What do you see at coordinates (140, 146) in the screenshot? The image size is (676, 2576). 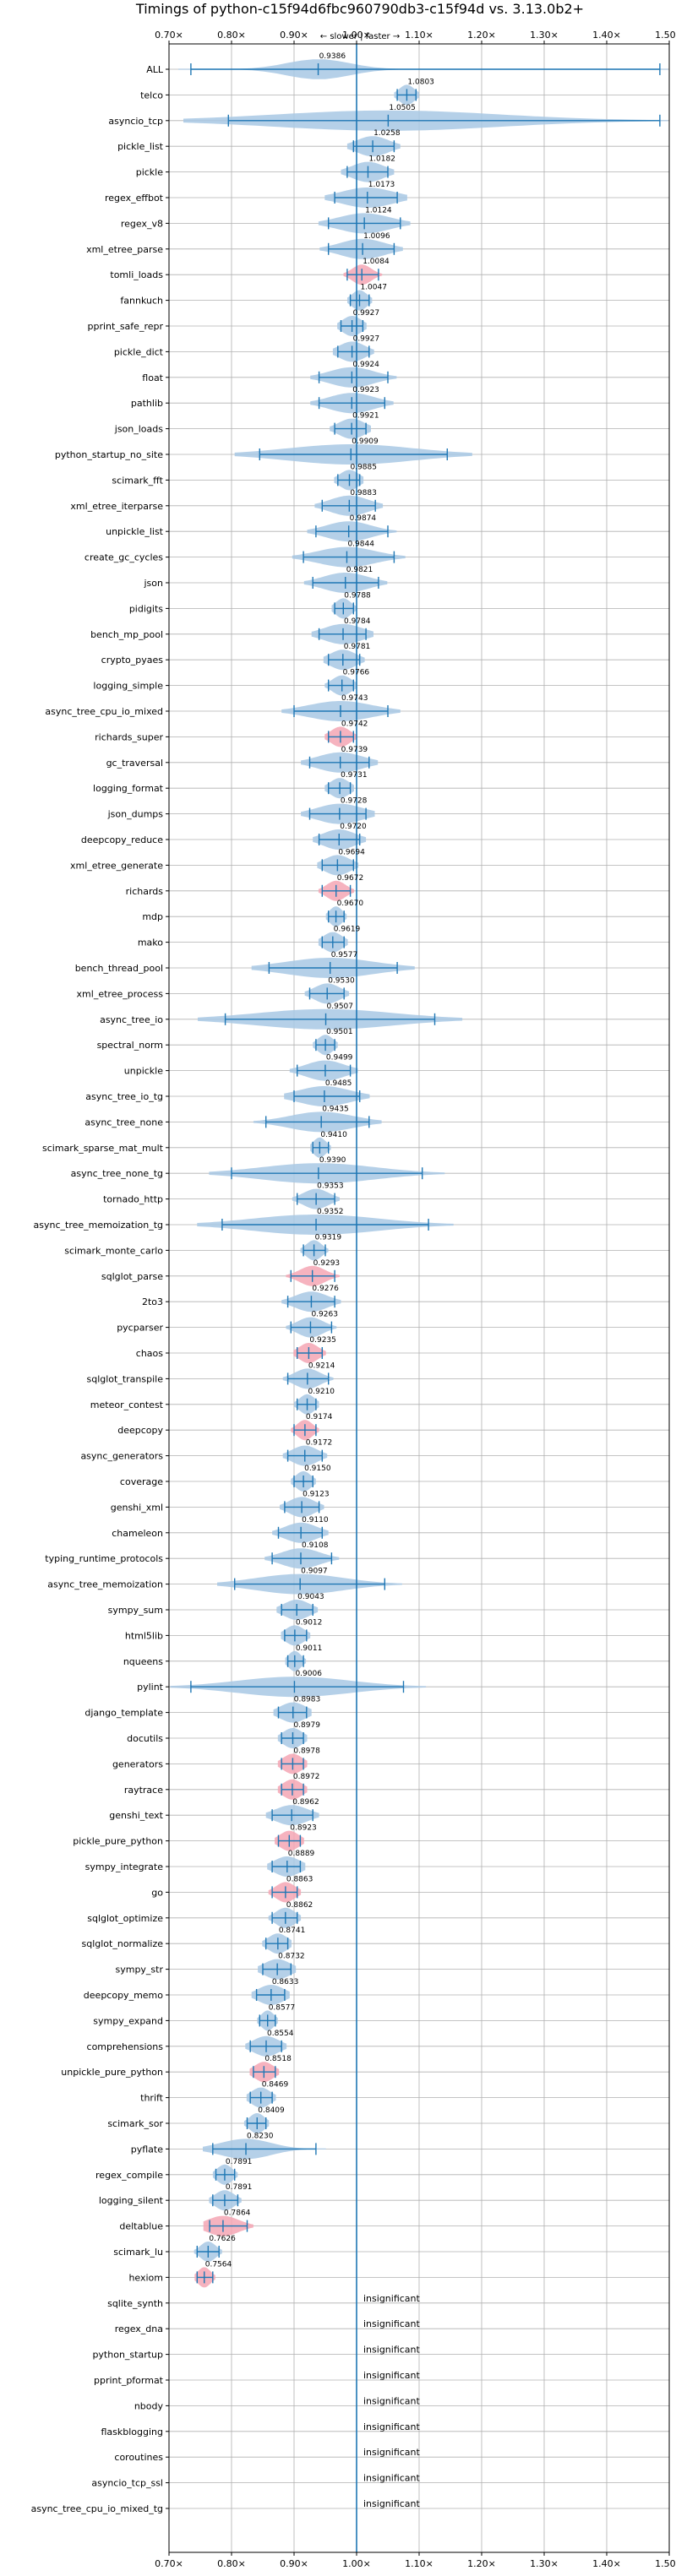 I see `benchmark-label: pickle_list` at bounding box center [140, 146].